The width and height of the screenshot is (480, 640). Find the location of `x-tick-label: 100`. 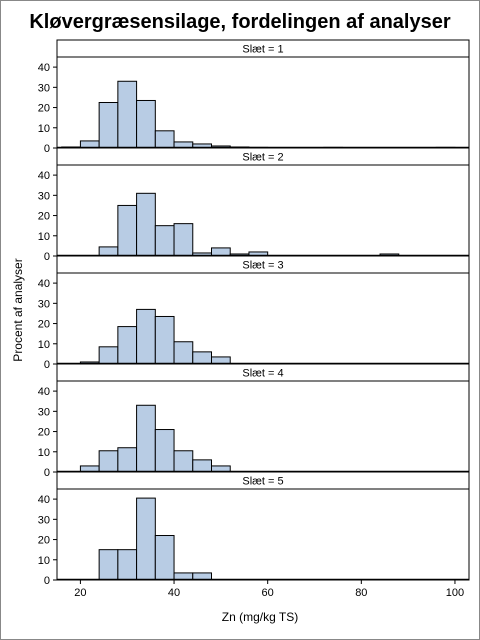

x-tick-label: 100 is located at coordinates (455, 593).